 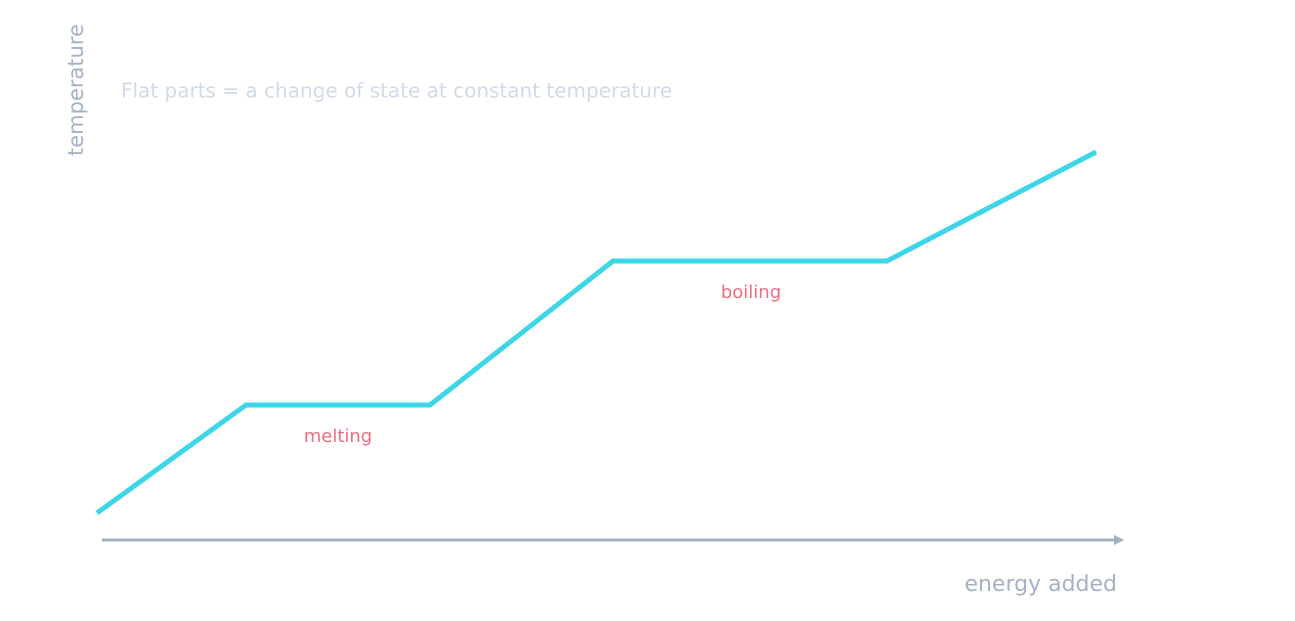 What do you see at coordinates (76, 90) in the screenshot?
I see `y-axis-label: temperature` at bounding box center [76, 90].